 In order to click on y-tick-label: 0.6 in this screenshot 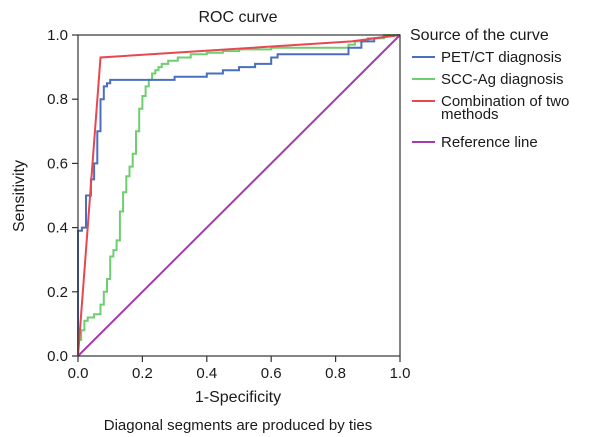, I will do `click(57, 163)`.